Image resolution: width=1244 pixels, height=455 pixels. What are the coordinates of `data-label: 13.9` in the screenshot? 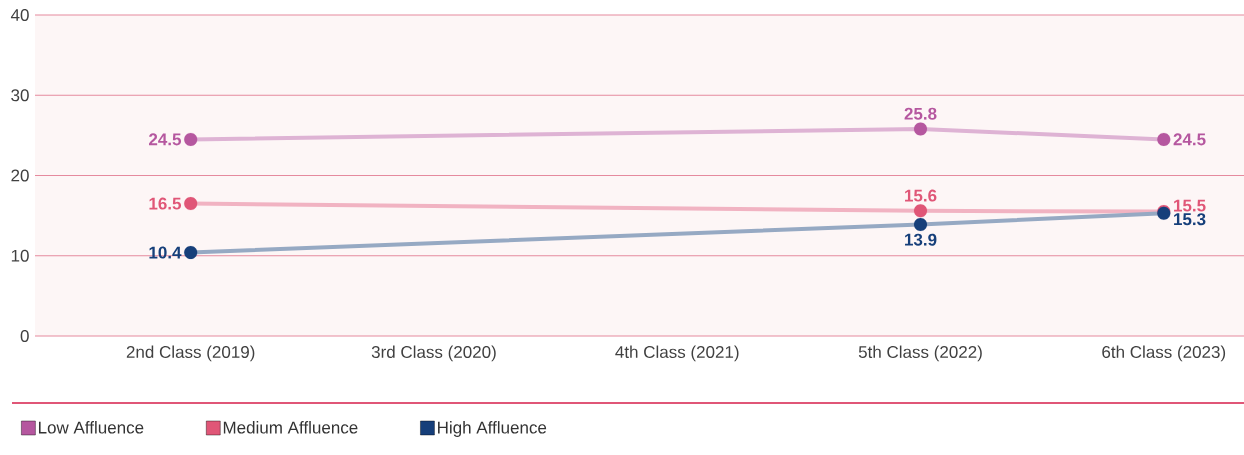 It's located at (921, 239).